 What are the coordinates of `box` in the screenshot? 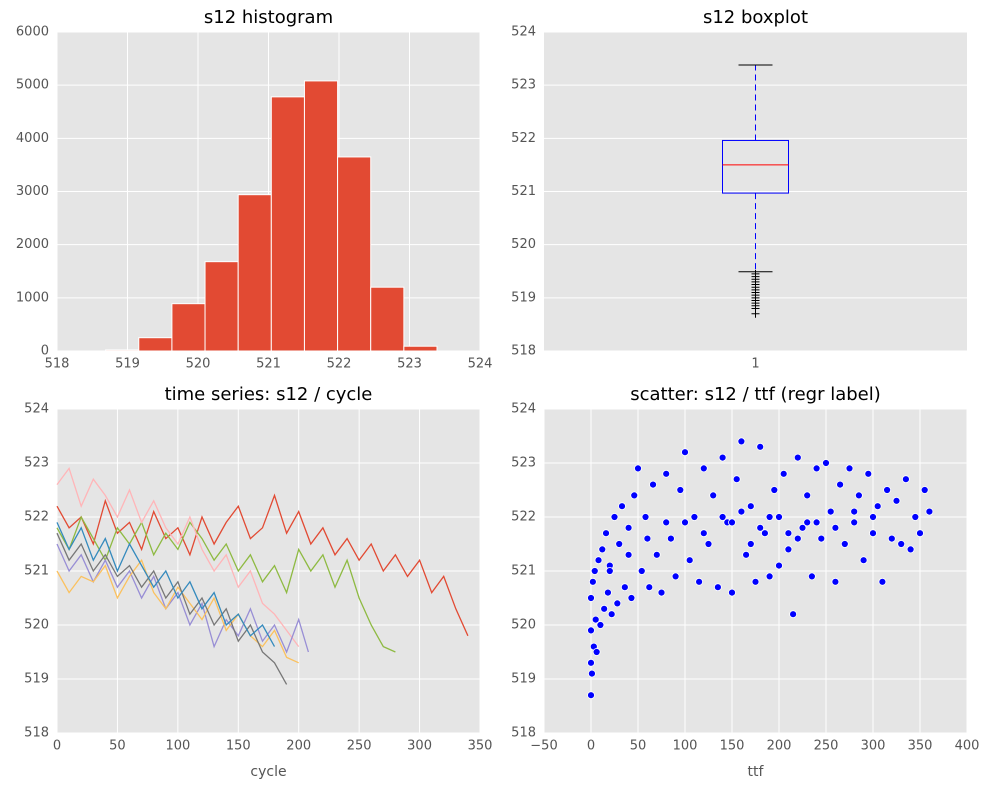 It's located at (755, 166).